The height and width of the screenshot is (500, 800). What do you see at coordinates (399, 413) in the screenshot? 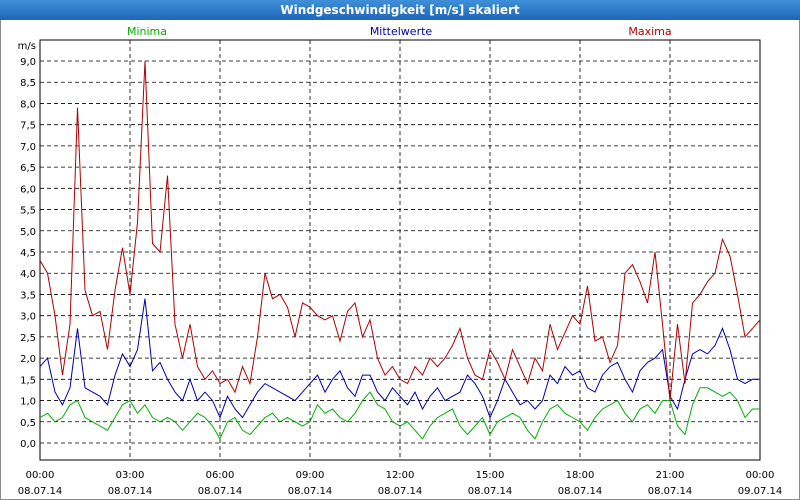
I see `series-line-minima` at bounding box center [399, 413].